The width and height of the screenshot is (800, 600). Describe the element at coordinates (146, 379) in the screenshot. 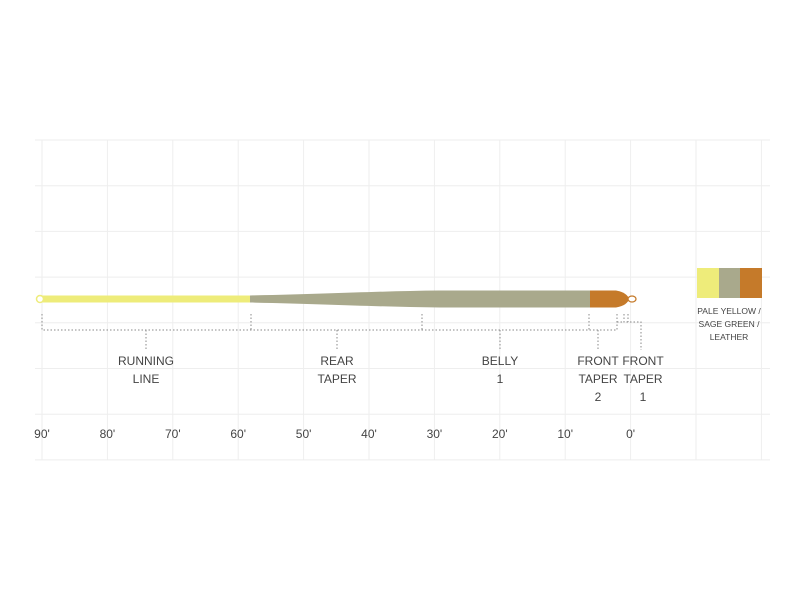

I see `segment-label: LINE` at that location.